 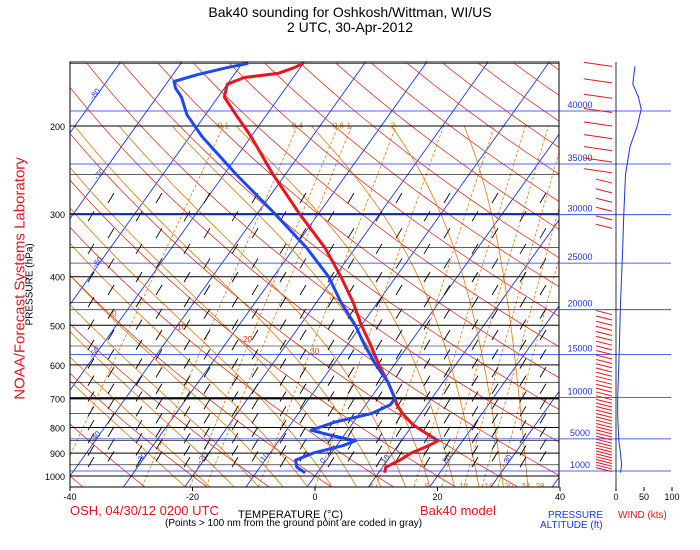 I want to click on chart-subtitle: 2 UTC, 30-Apr-2012, so click(x=350, y=27).